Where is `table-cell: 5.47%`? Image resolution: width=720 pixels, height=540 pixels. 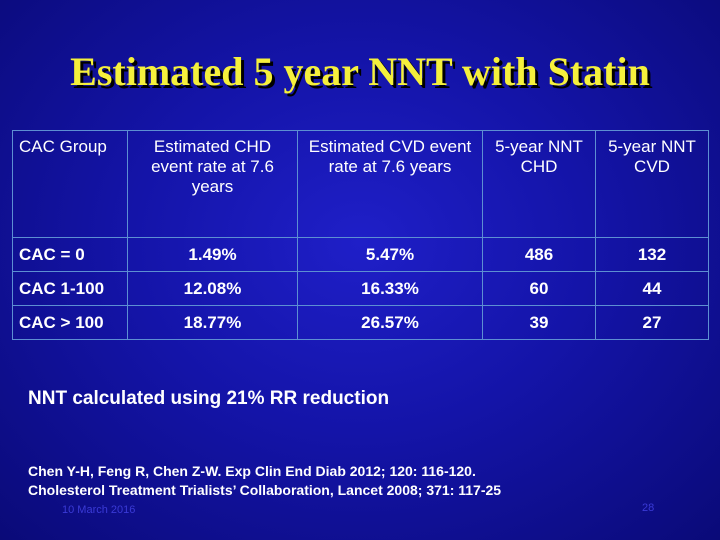 table-cell: 5.47% is located at coordinates (390, 254).